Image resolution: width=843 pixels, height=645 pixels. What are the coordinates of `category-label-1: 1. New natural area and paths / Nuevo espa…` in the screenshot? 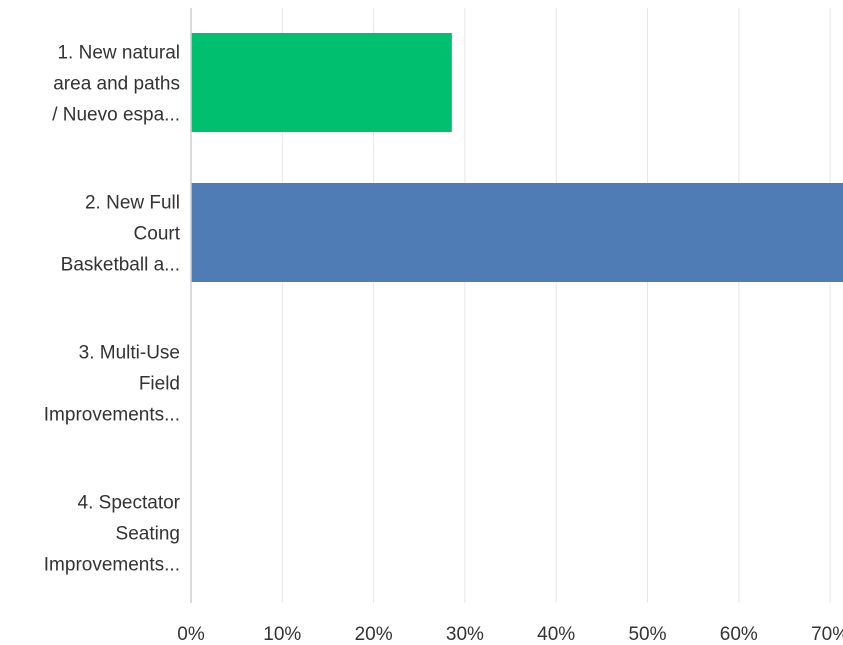 It's located at (116, 84).